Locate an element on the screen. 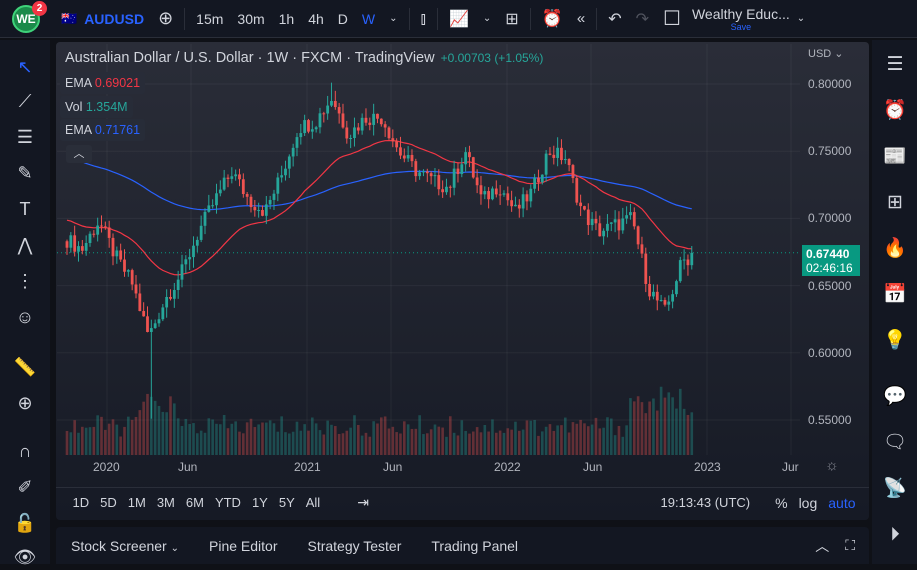 This screenshot has width=917, height=570. currency-selector: USD ⌄ is located at coordinates (826, 54).